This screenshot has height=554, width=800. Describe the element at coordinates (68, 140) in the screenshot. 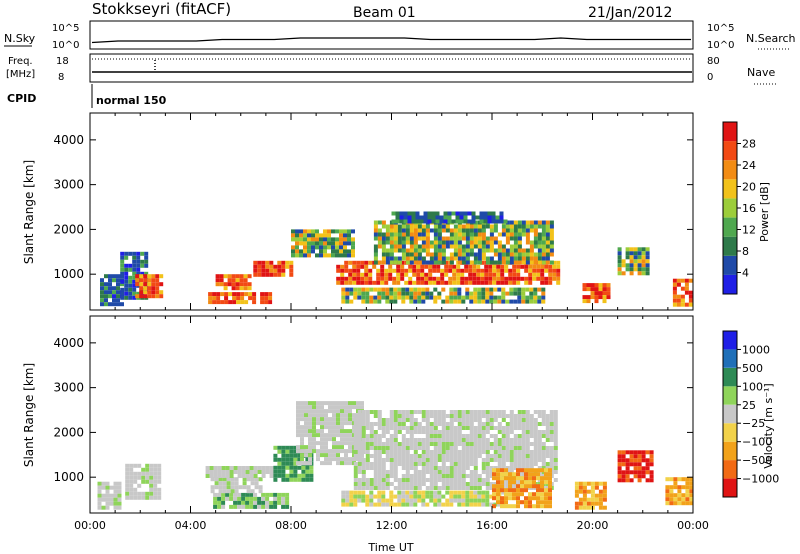

I see `ytick-label: 4000` at that location.